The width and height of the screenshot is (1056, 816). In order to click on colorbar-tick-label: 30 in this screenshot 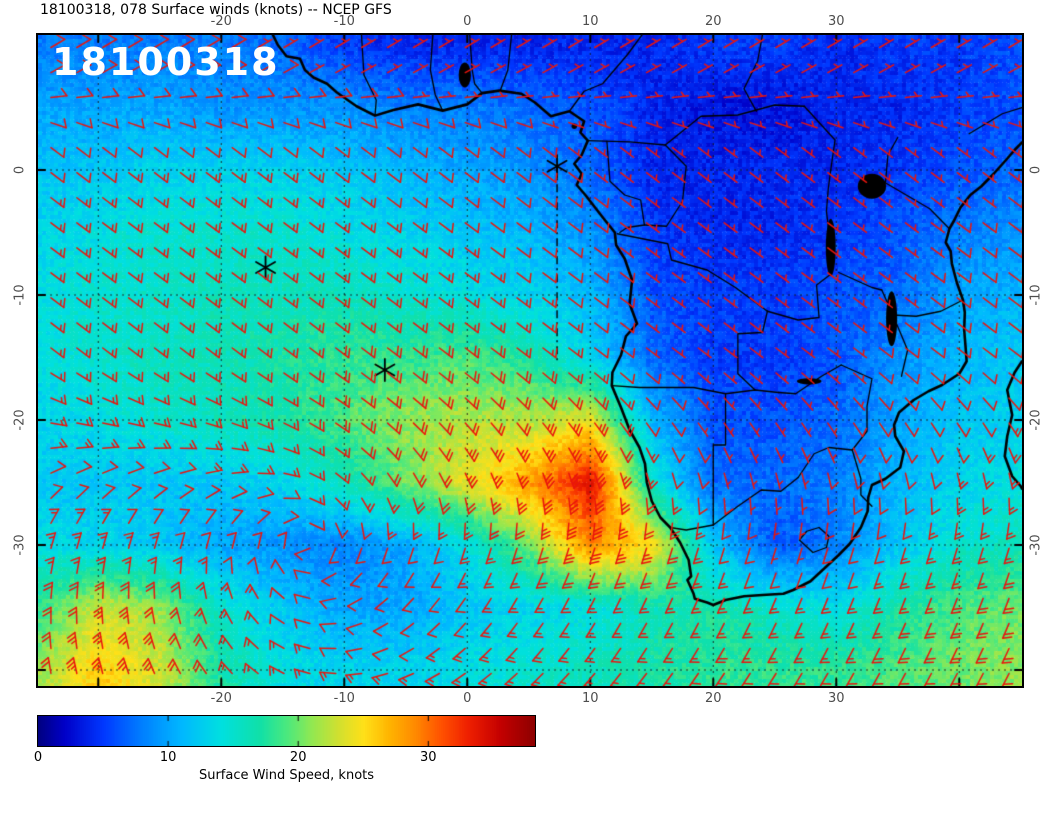, I will do `click(428, 757)`.